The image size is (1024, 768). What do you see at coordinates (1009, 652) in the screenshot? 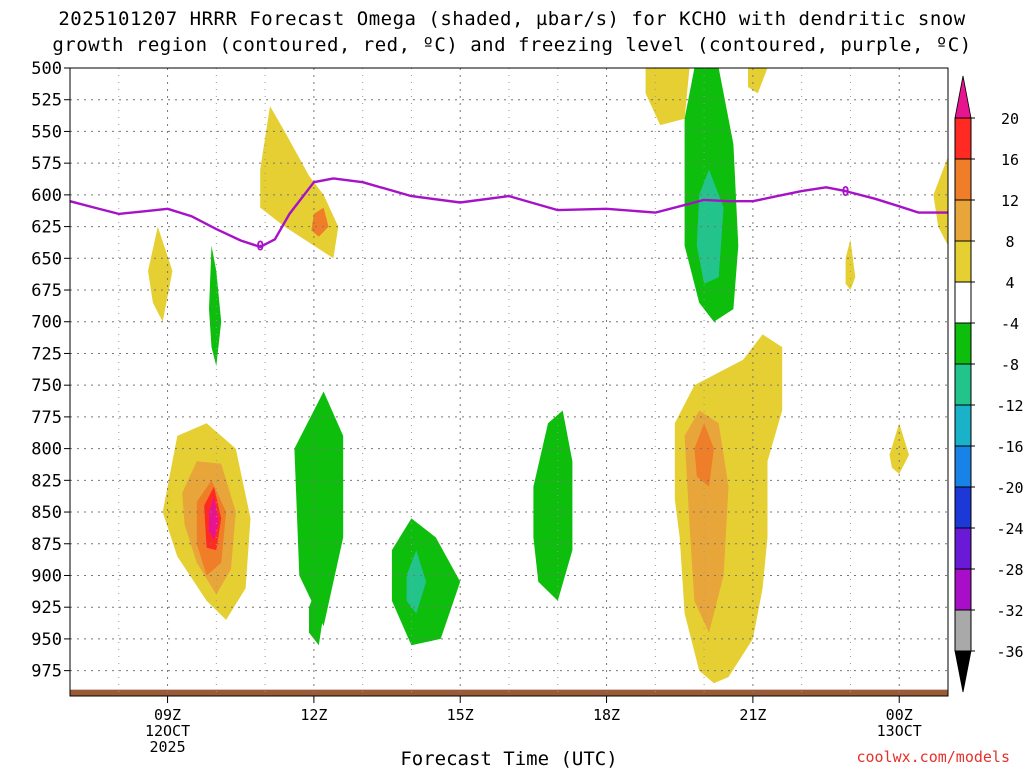
I see `colorbar-label: -36` at bounding box center [1009, 652].